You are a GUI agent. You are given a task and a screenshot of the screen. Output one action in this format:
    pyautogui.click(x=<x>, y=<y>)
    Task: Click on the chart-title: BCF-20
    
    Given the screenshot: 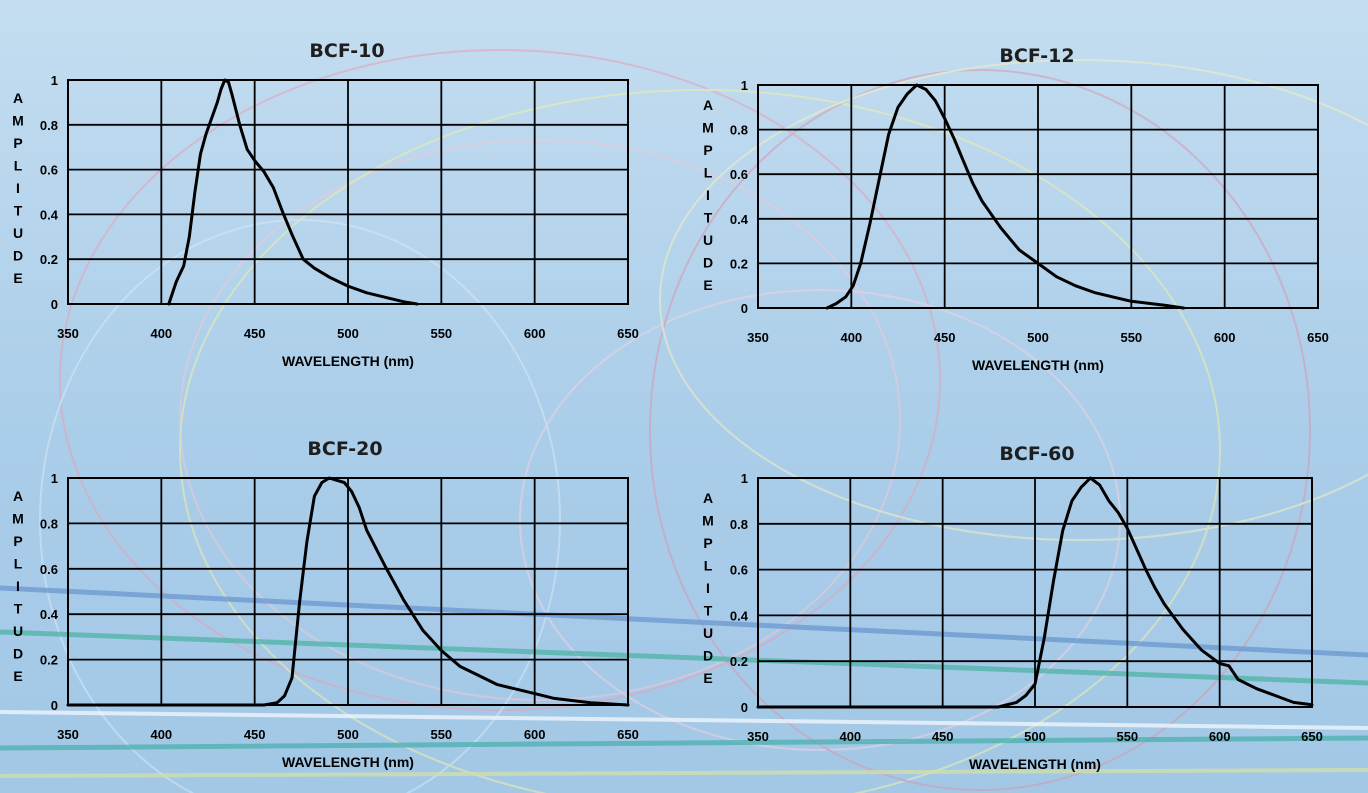 What is the action you would take?
    pyautogui.click(x=344, y=449)
    